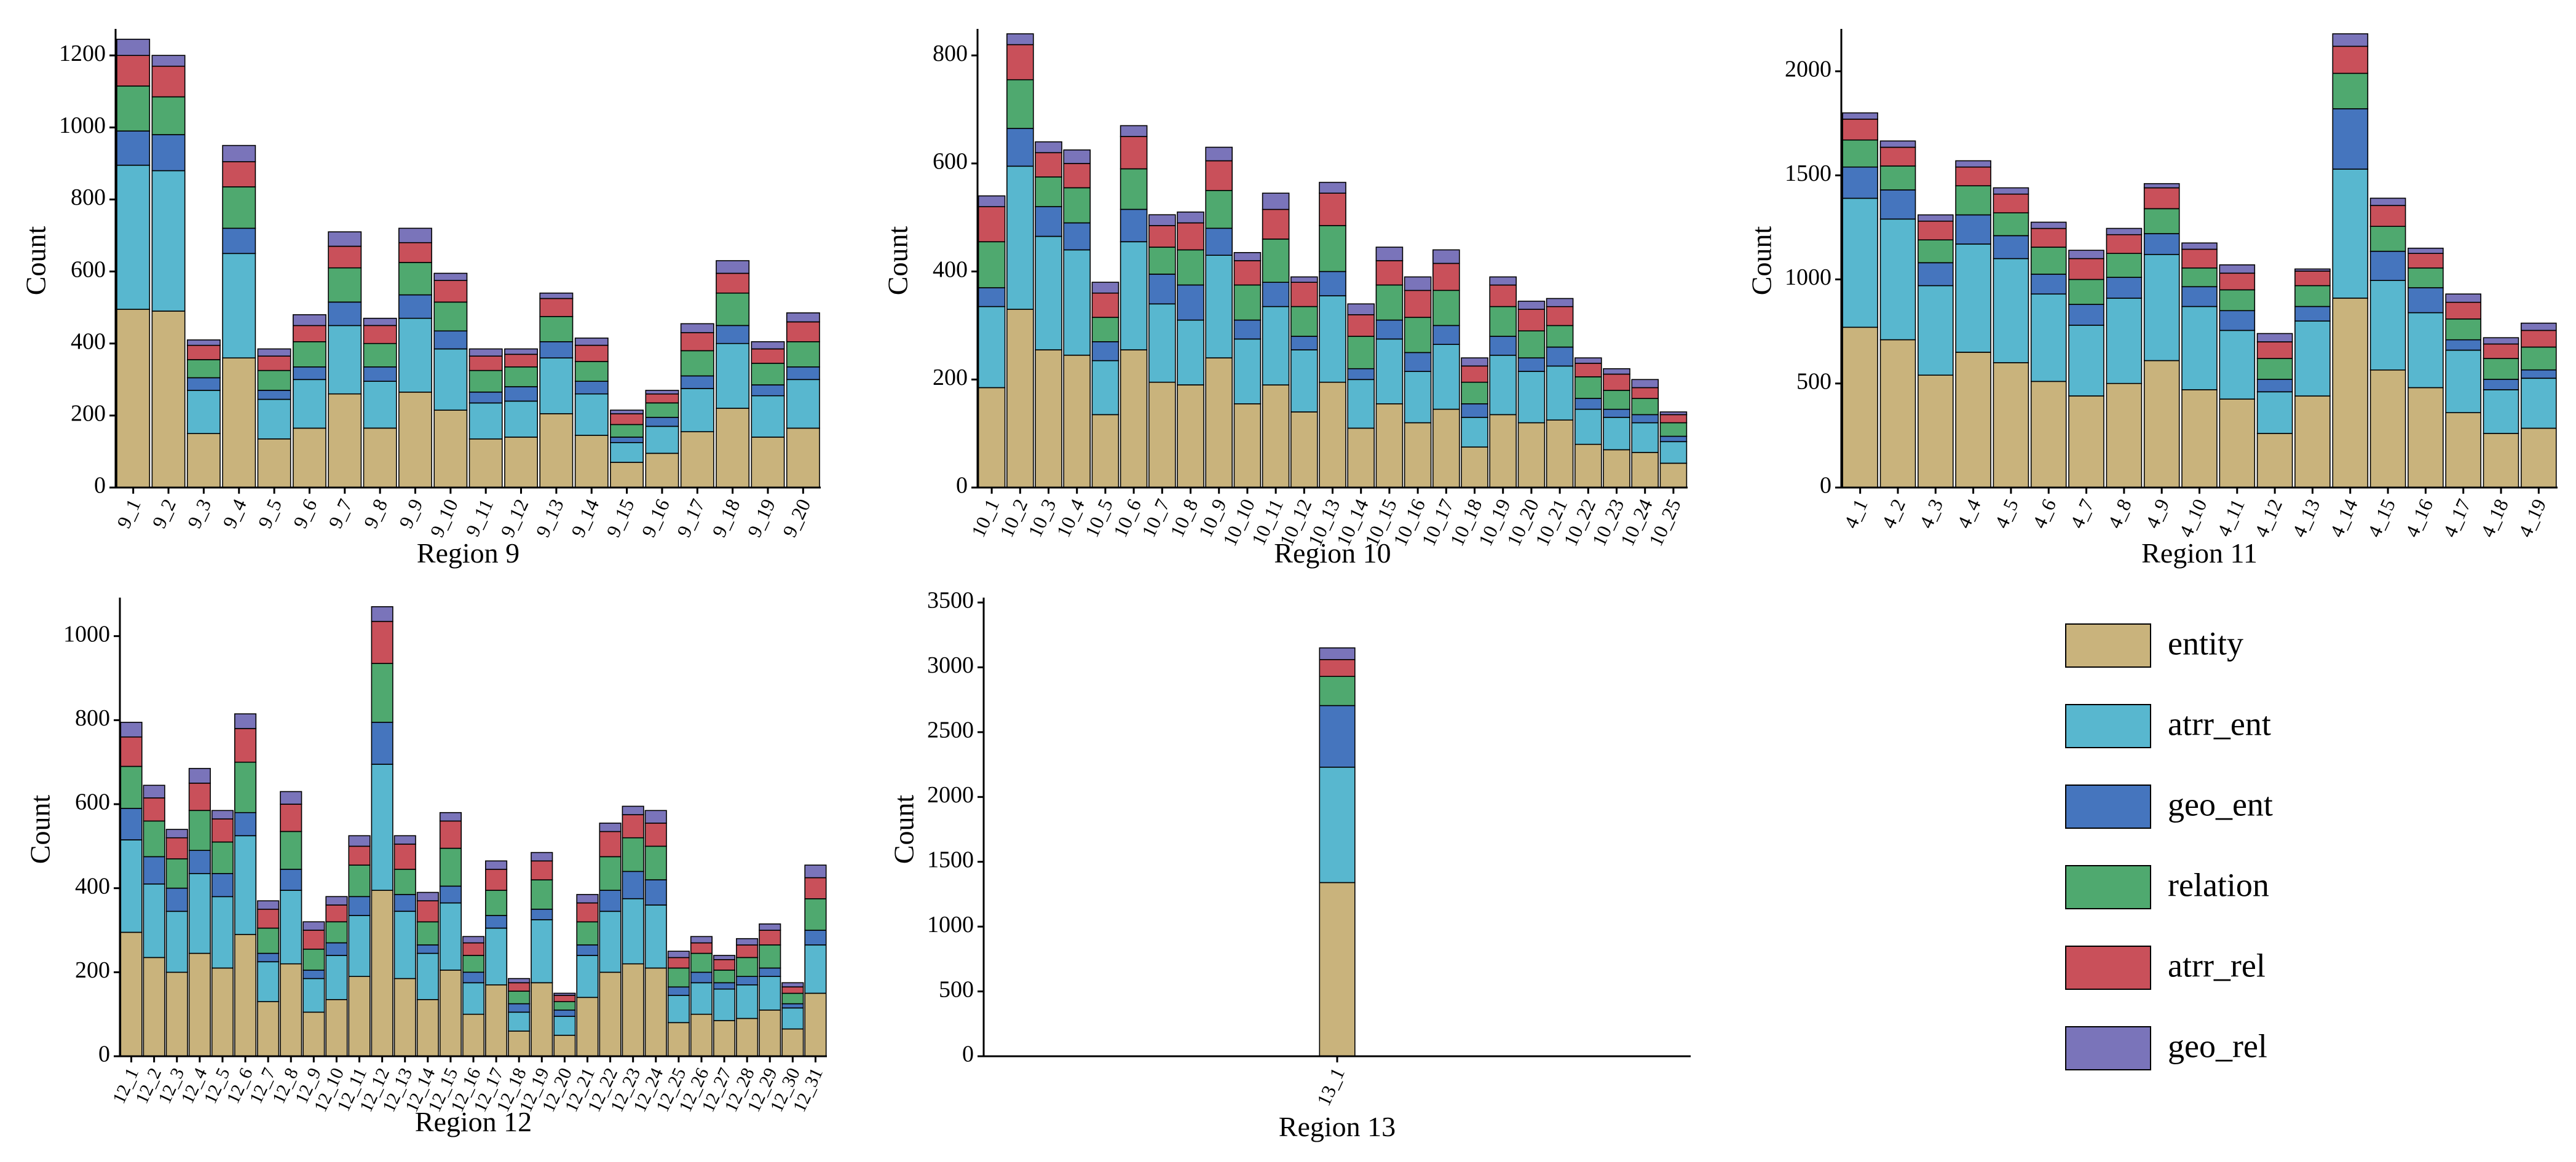 The image size is (2576, 1162). I want to click on bar-12_31-atrr_rel, so click(815, 888).